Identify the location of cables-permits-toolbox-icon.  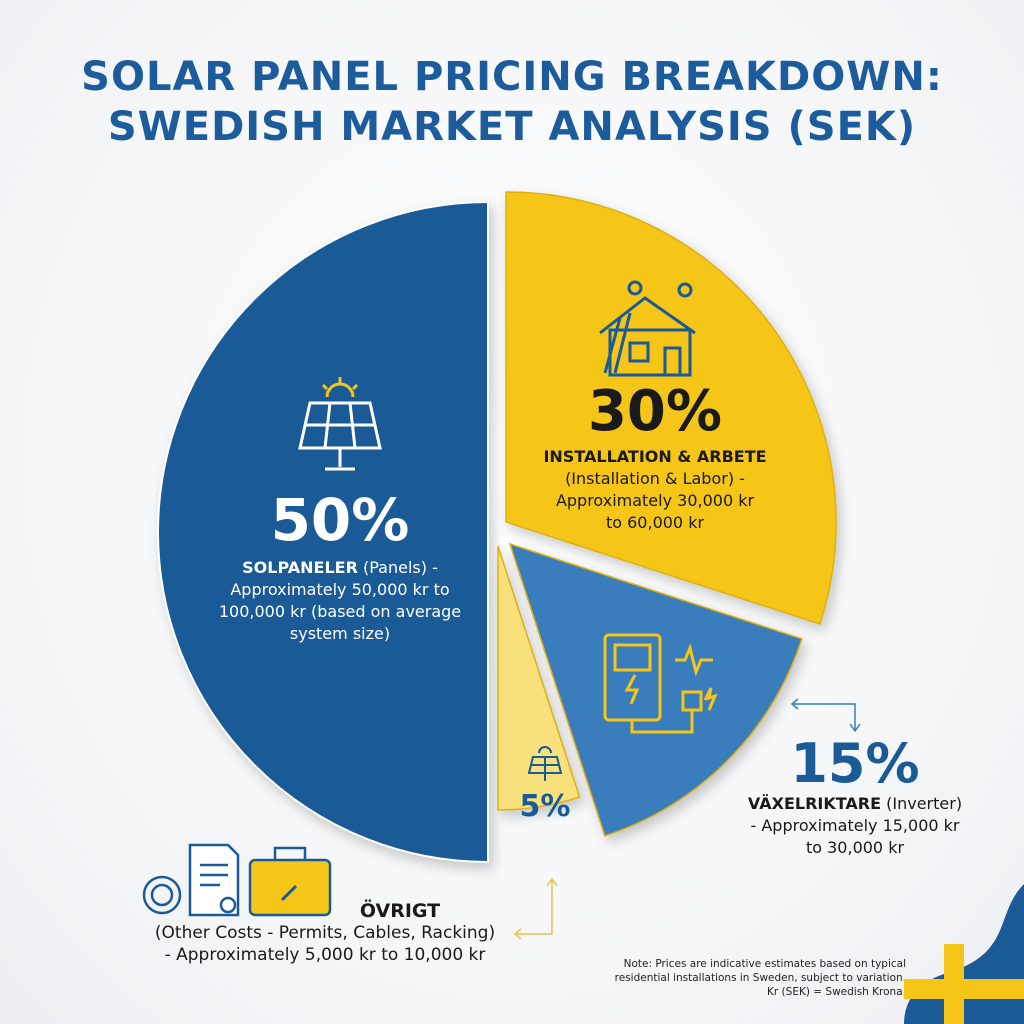
(237, 880).